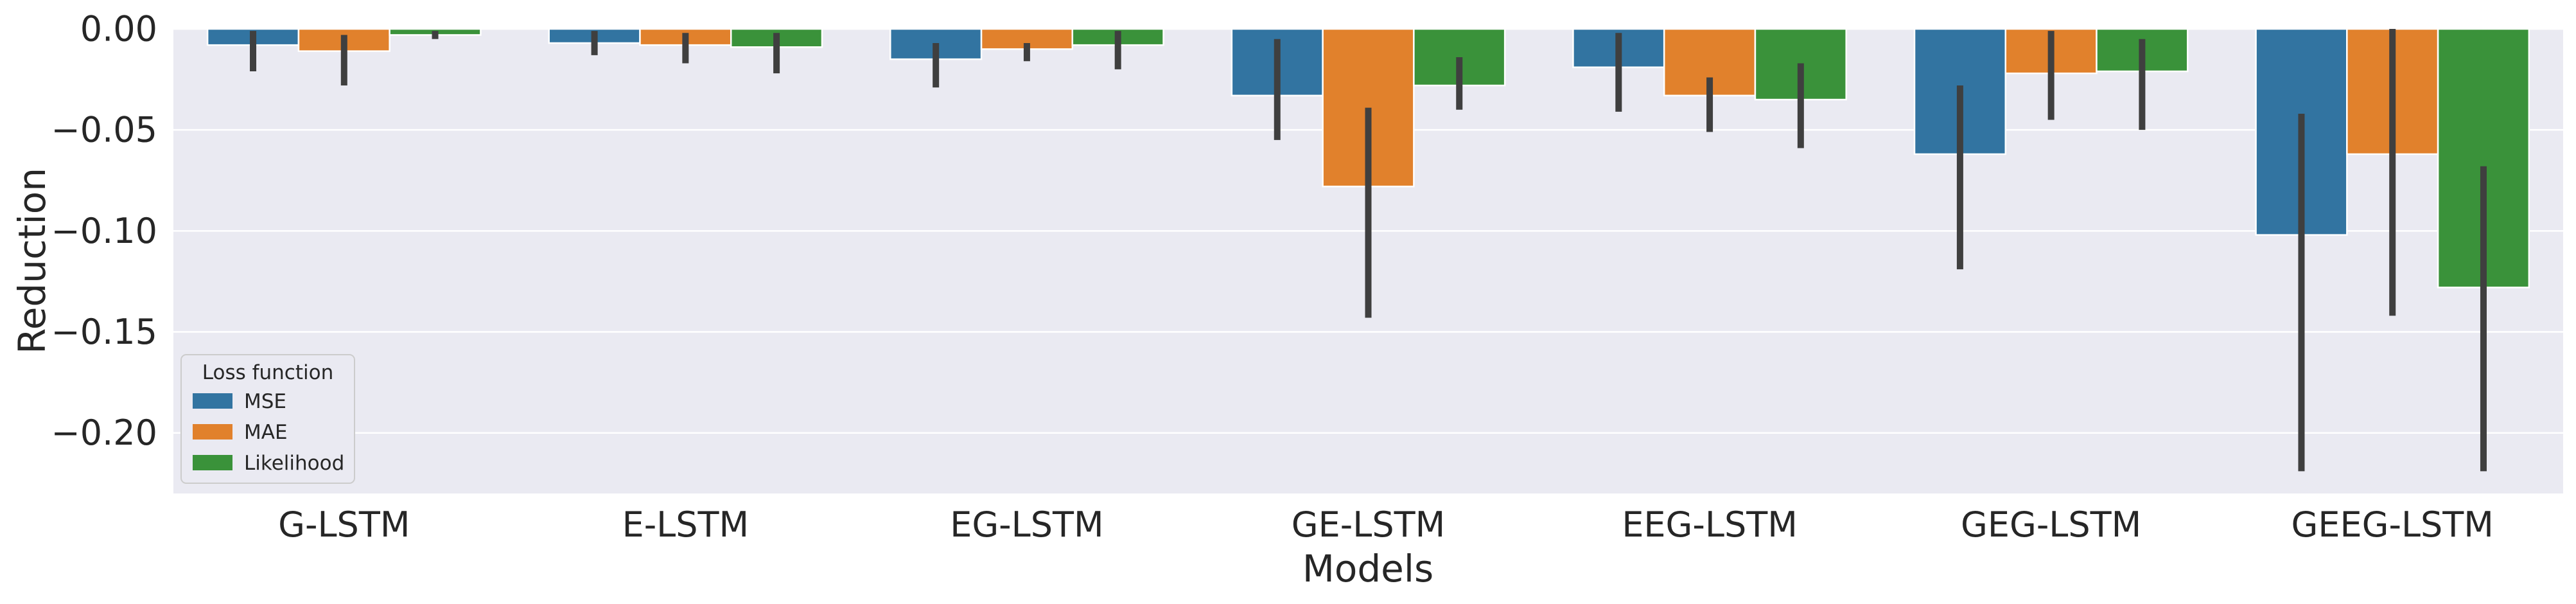 The image size is (2576, 604). I want to click on legend: Loss function MSE MAE Likelihood, so click(267, 419).